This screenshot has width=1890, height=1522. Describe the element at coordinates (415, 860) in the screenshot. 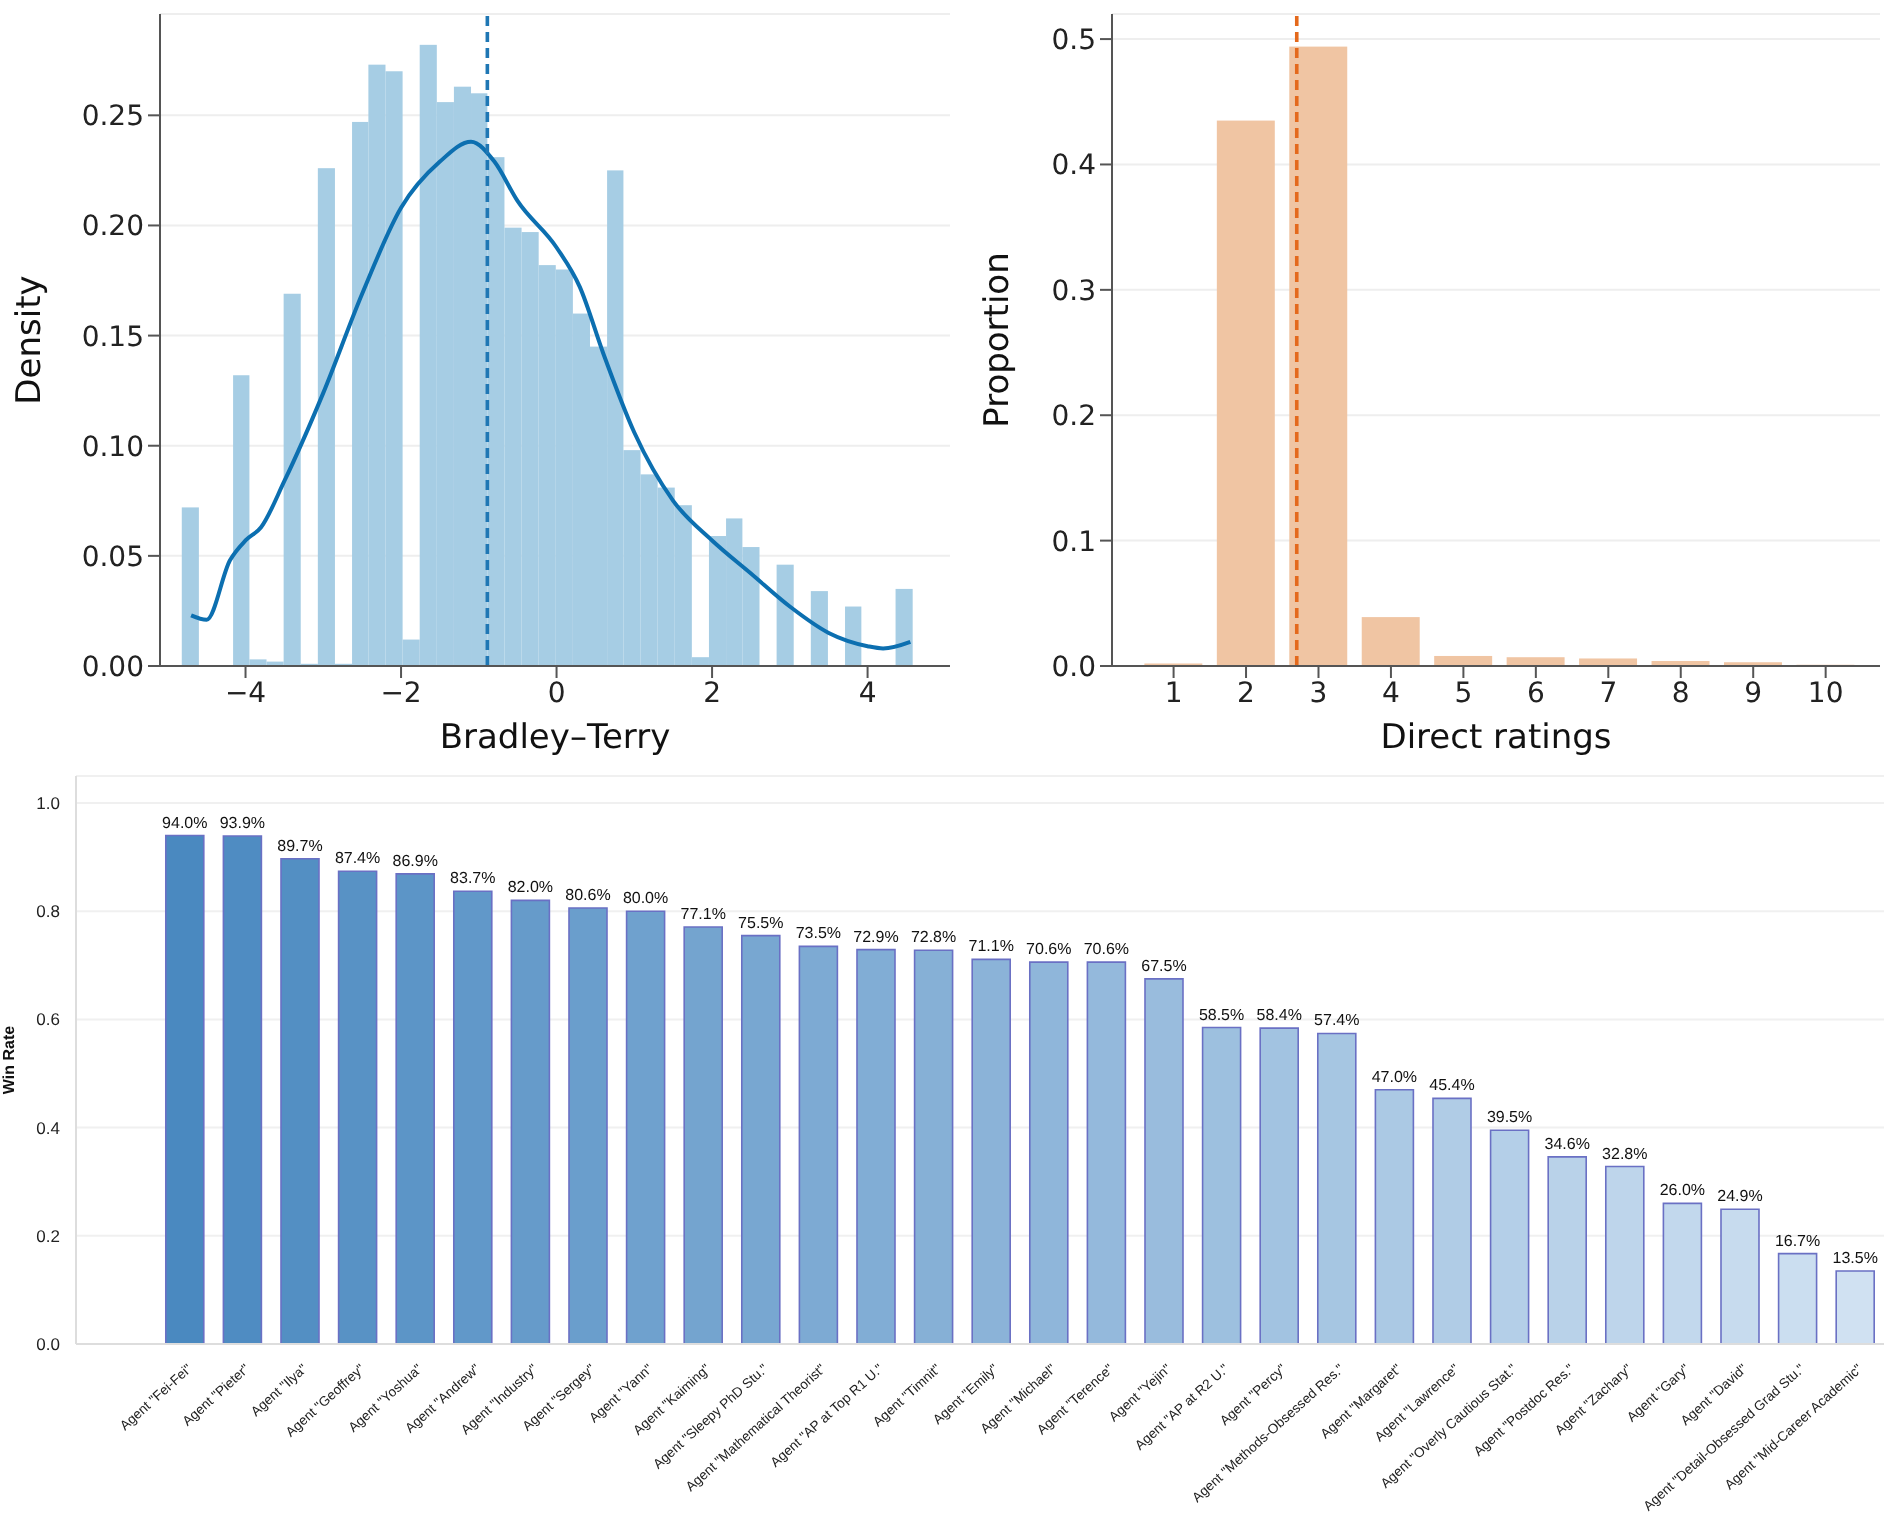

I see `data-label: 86.9%` at that location.